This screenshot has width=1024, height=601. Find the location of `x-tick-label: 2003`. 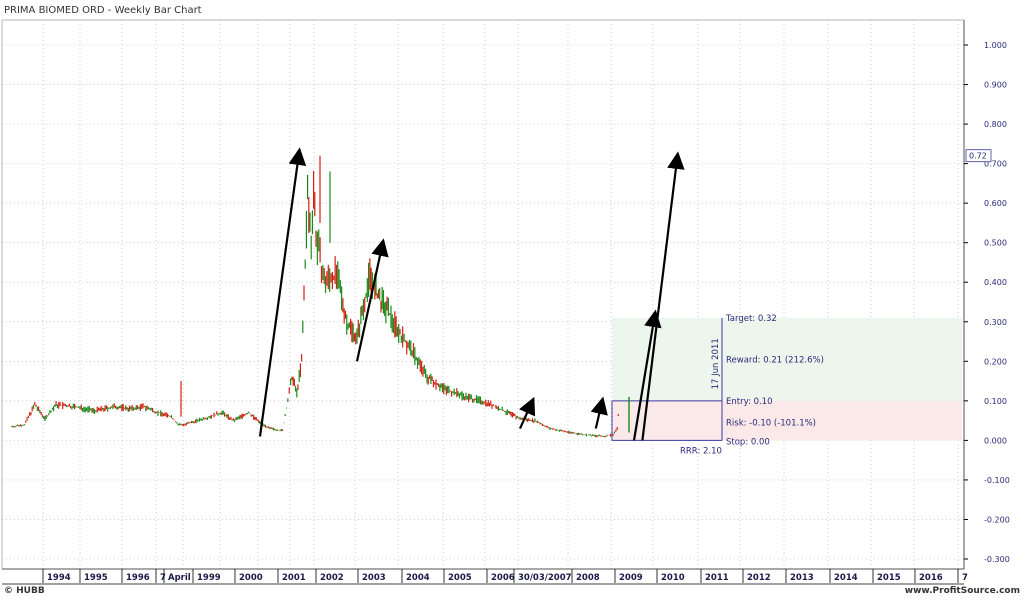

x-tick-label: 2003 is located at coordinates (374, 578).